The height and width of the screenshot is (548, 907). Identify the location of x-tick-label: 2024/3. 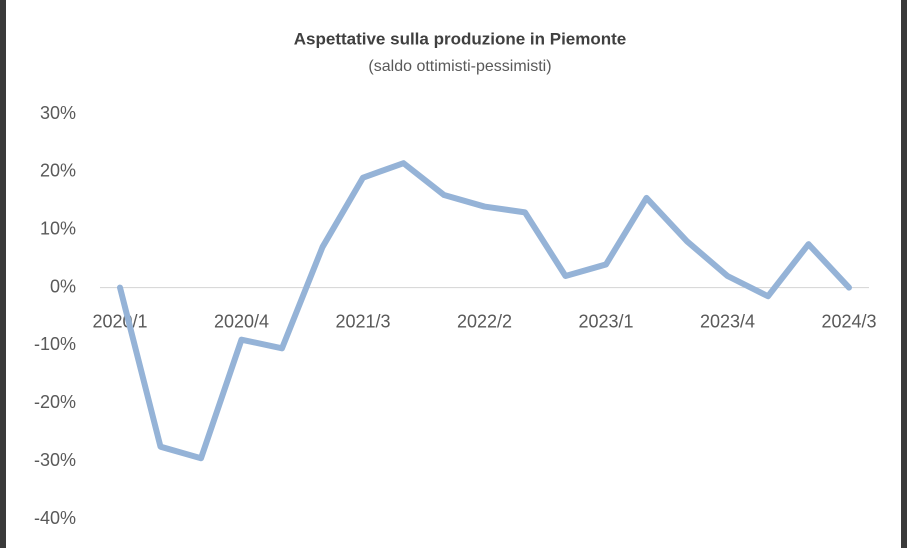
(848, 321).